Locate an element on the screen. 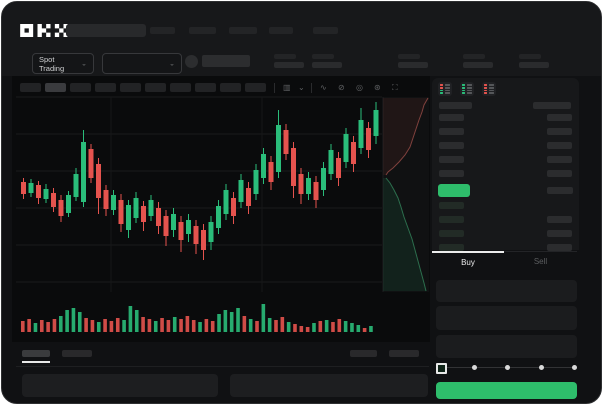  market-type-dropdown: Spot Trading ⌄ is located at coordinates (63, 63).